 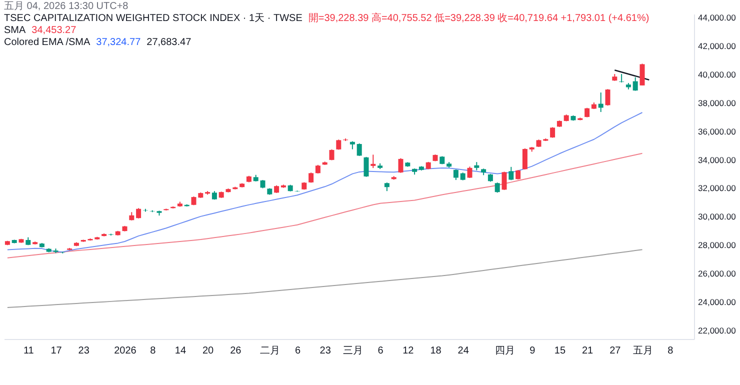 I want to click on line-series, so click(x=324, y=278).